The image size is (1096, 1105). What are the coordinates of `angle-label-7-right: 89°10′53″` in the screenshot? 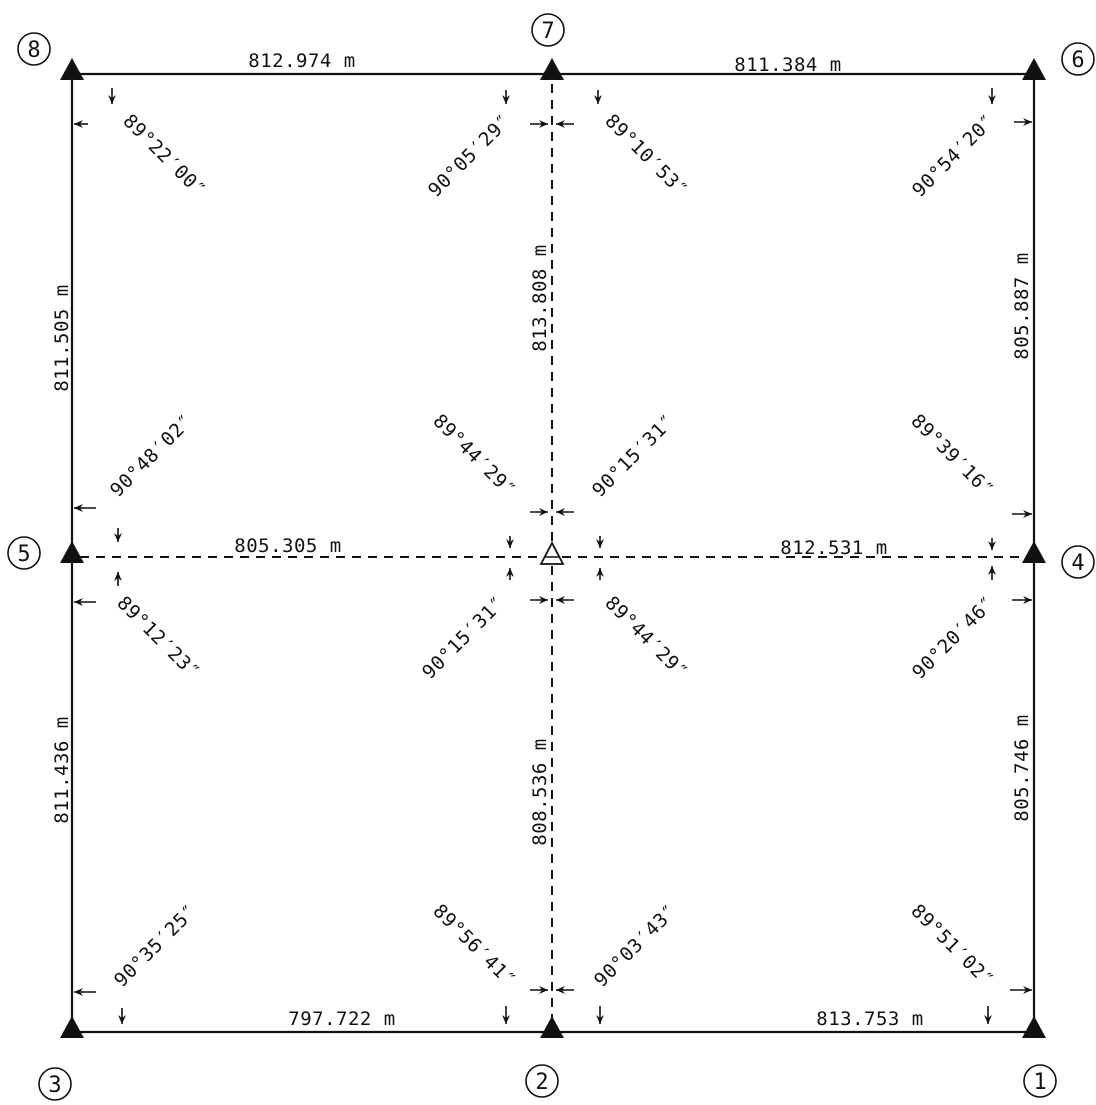 It's located at (646, 156).